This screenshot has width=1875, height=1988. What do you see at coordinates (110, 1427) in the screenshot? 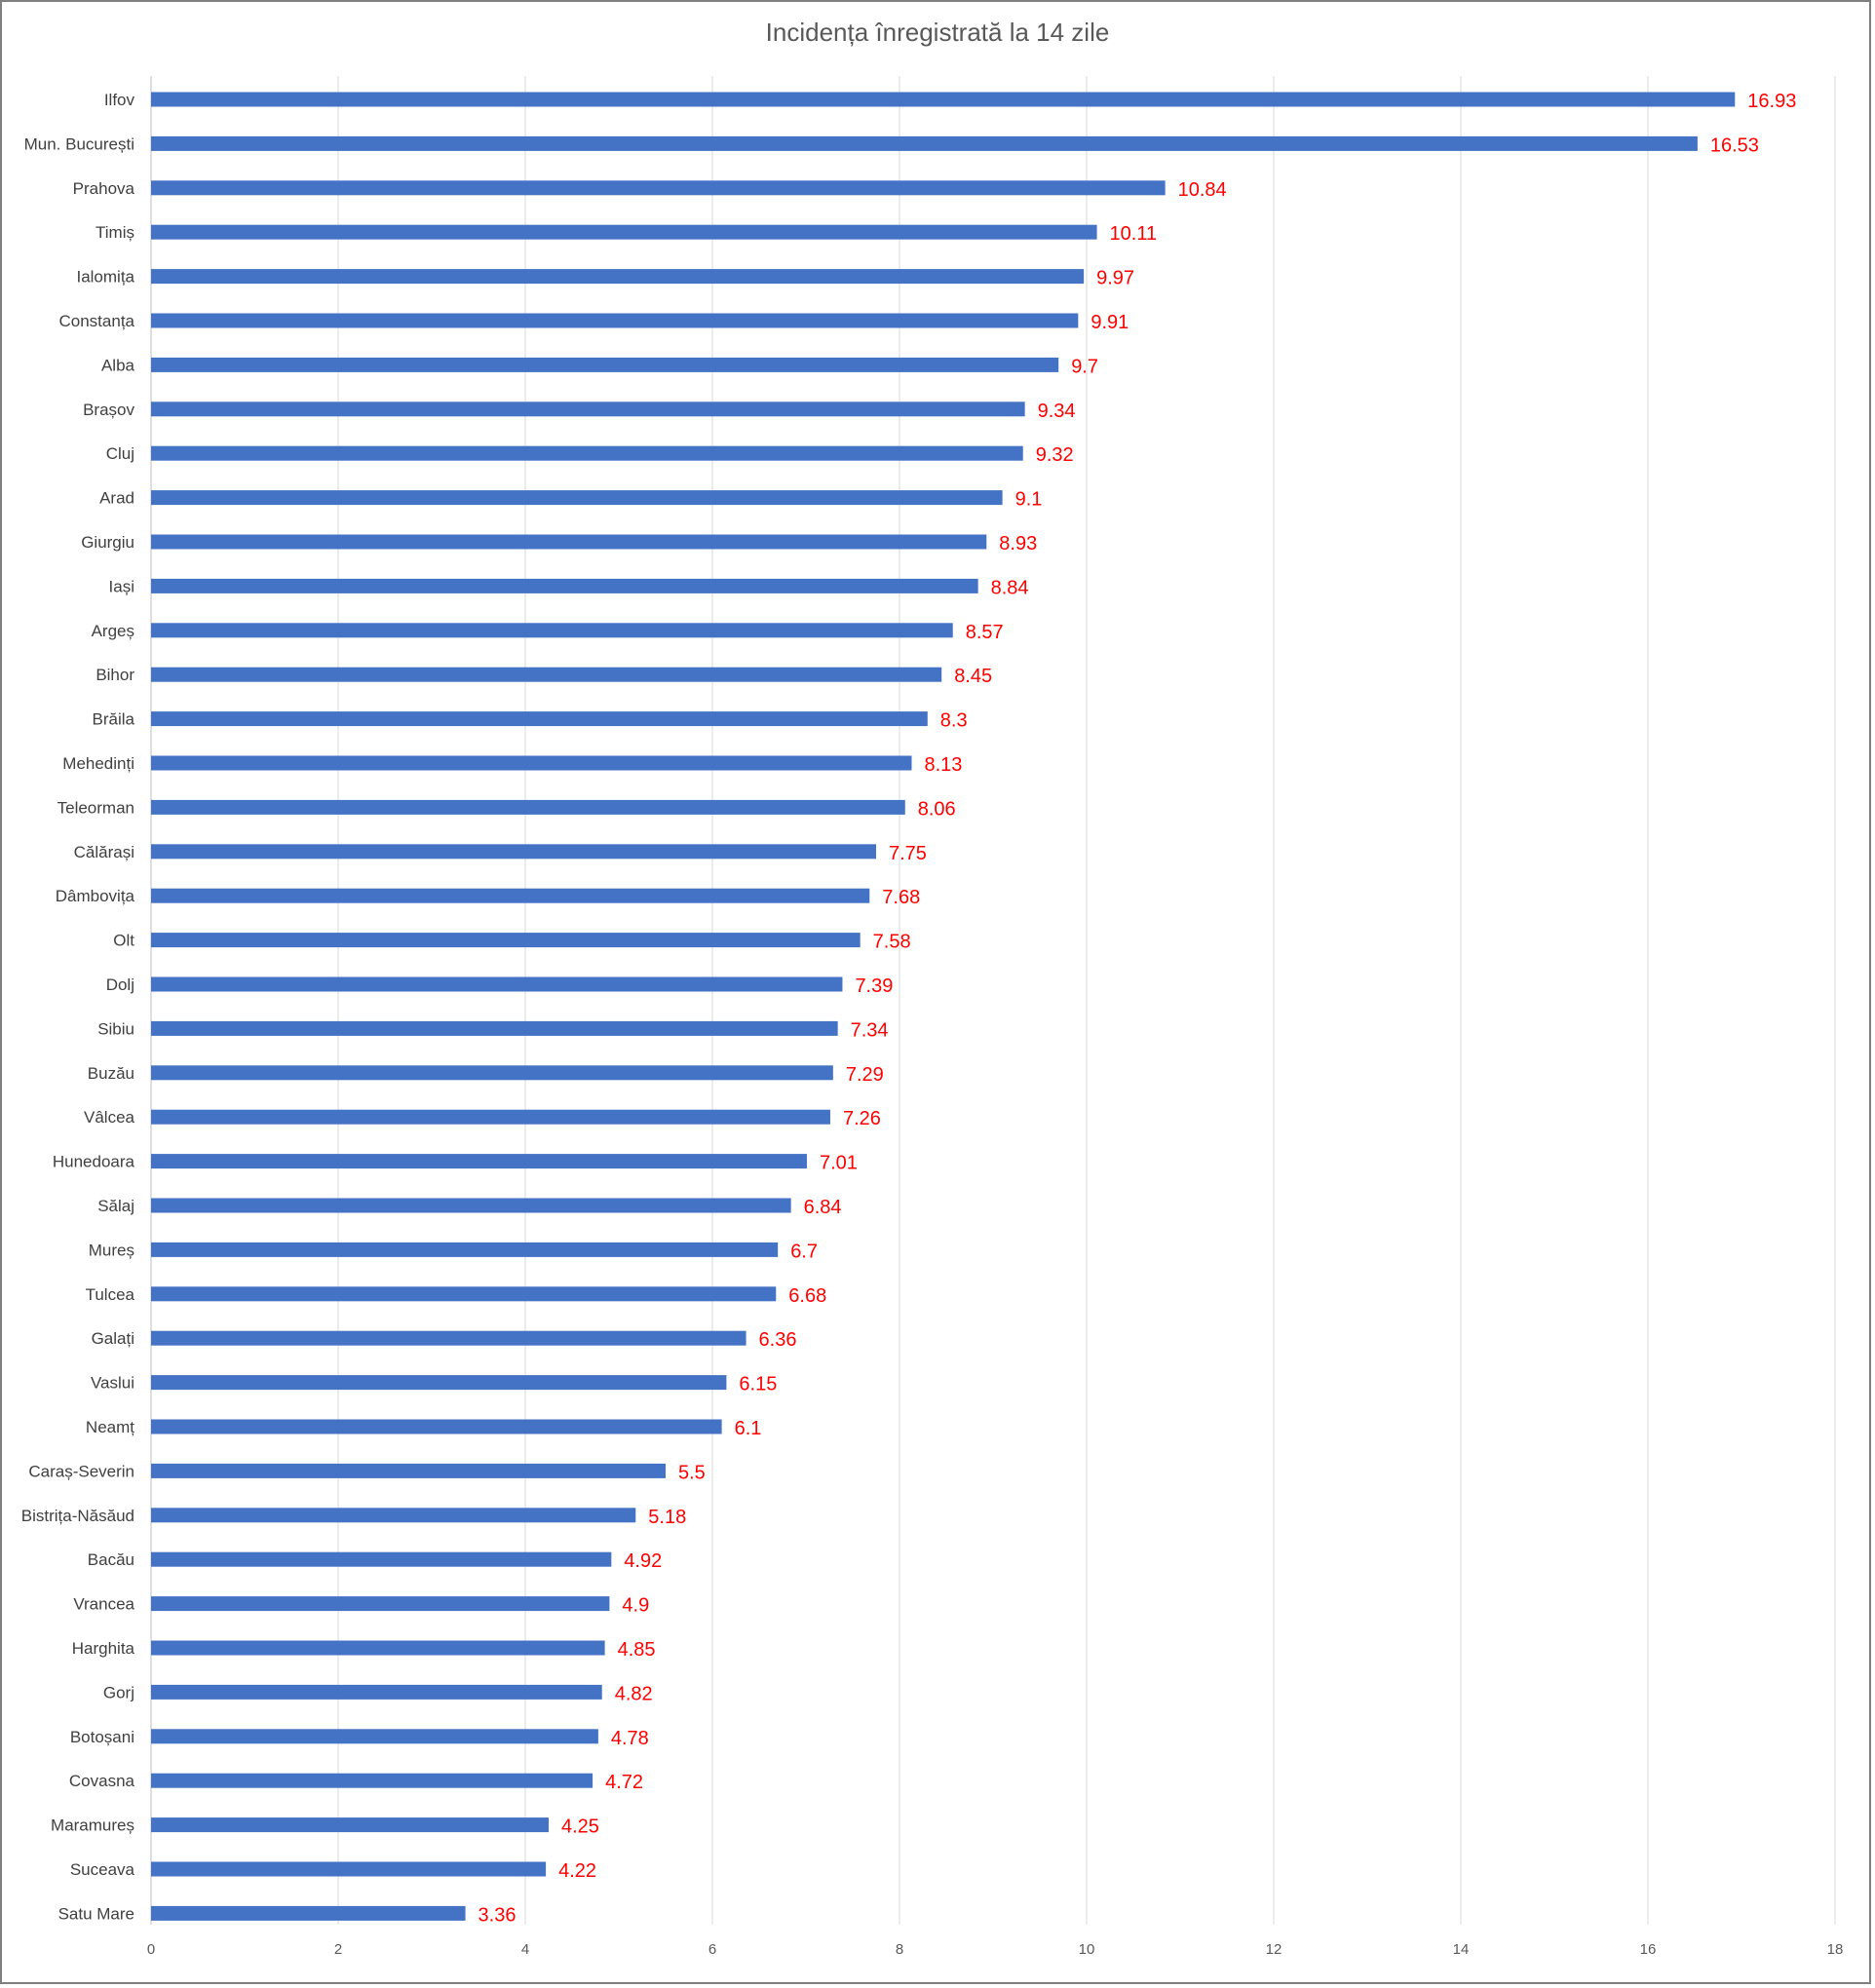
I see `category-label: Neamț` at bounding box center [110, 1427].